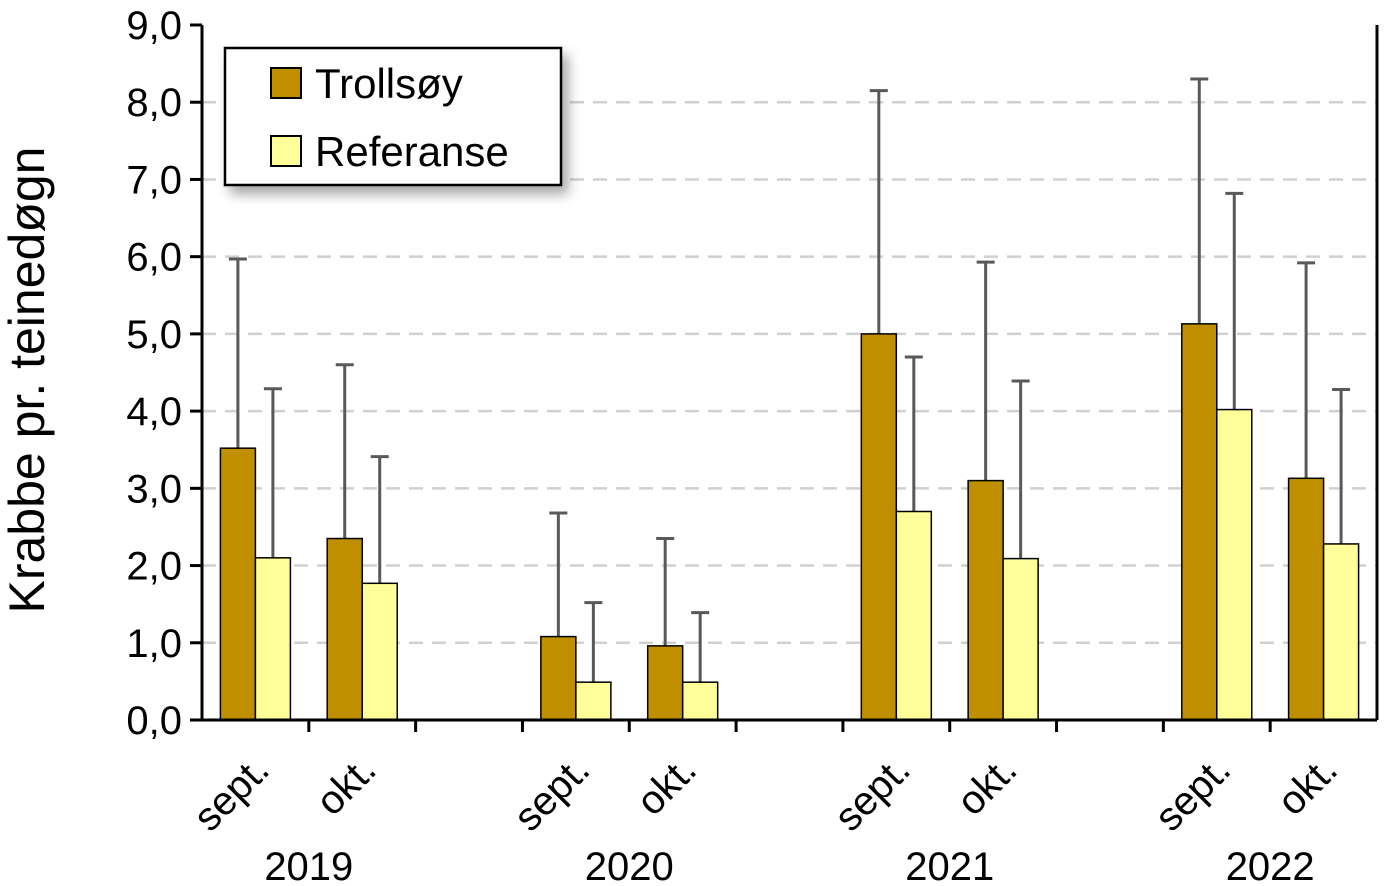 The height and width of the screenshot is (886, 1386). Describe the element at coordinates (1270, 865) in the screenshot. I see `x-group-label-year: 2022` at that location.